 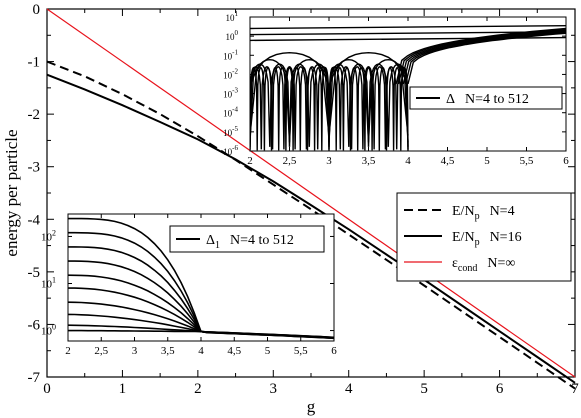 I want to click on legend-label-1: E/Np N=16, so click(x=487, y=239).